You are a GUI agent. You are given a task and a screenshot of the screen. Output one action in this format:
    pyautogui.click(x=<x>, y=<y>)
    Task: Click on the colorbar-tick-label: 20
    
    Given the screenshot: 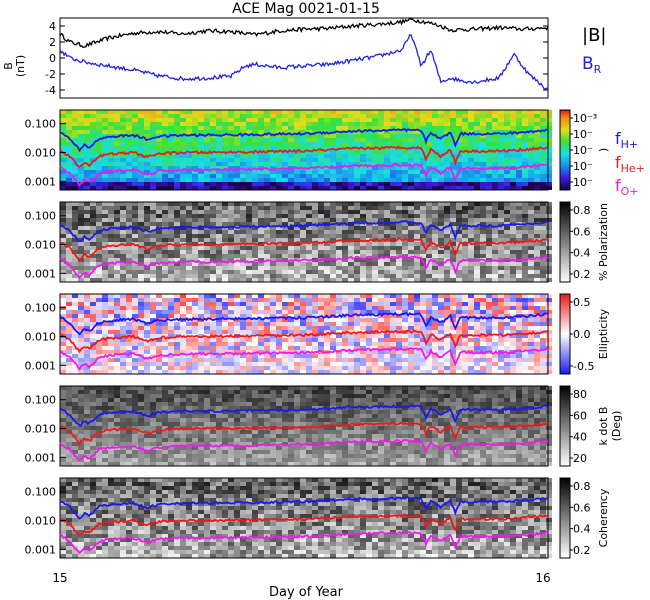 What is the action you would take?
    pyautogui.click(x=580, y=458)
    